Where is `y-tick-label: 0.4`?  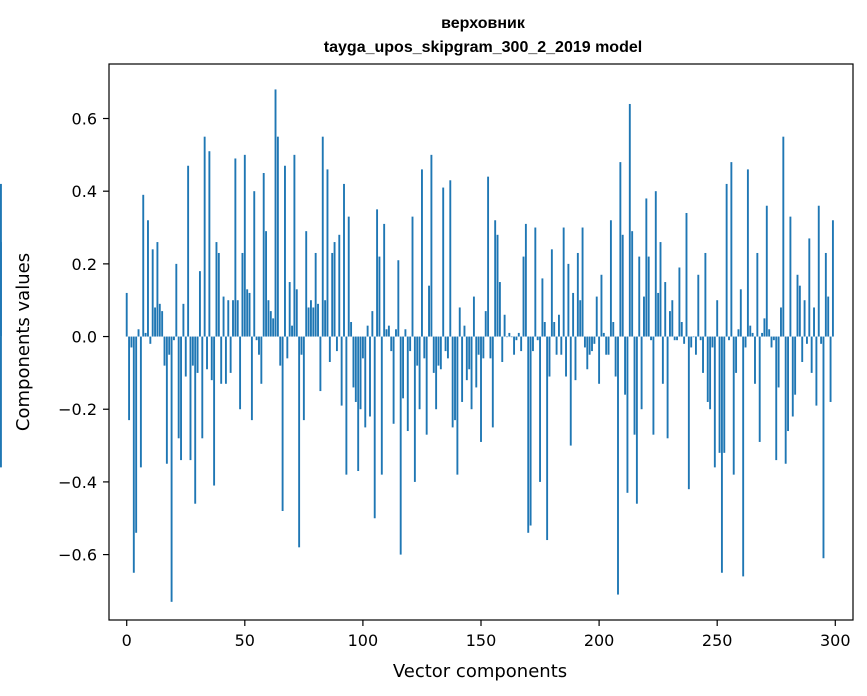 y-tick-label: 0.4 is located at coordinates (84, 191).